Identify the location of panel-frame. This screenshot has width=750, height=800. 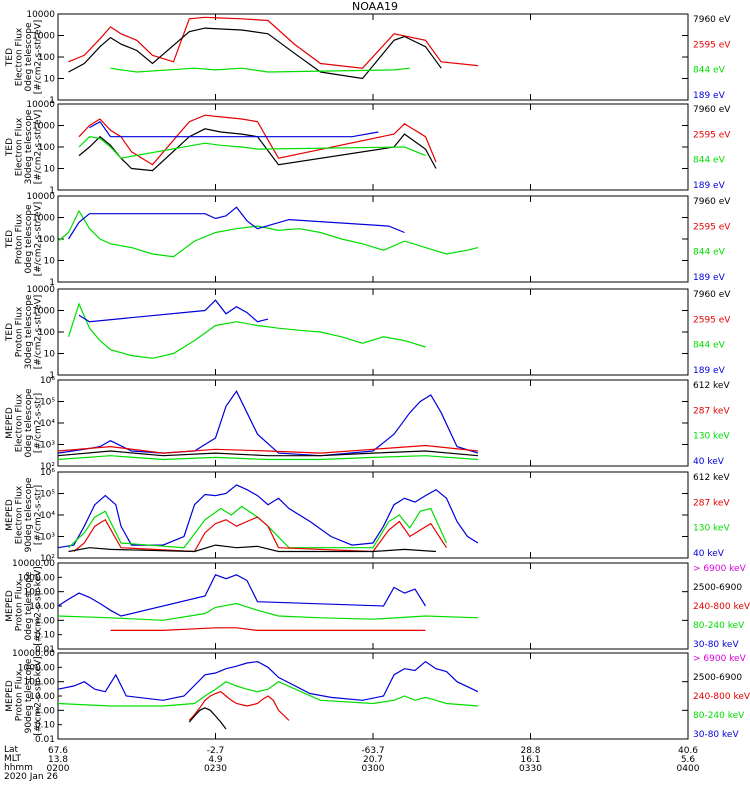
(373, 696).